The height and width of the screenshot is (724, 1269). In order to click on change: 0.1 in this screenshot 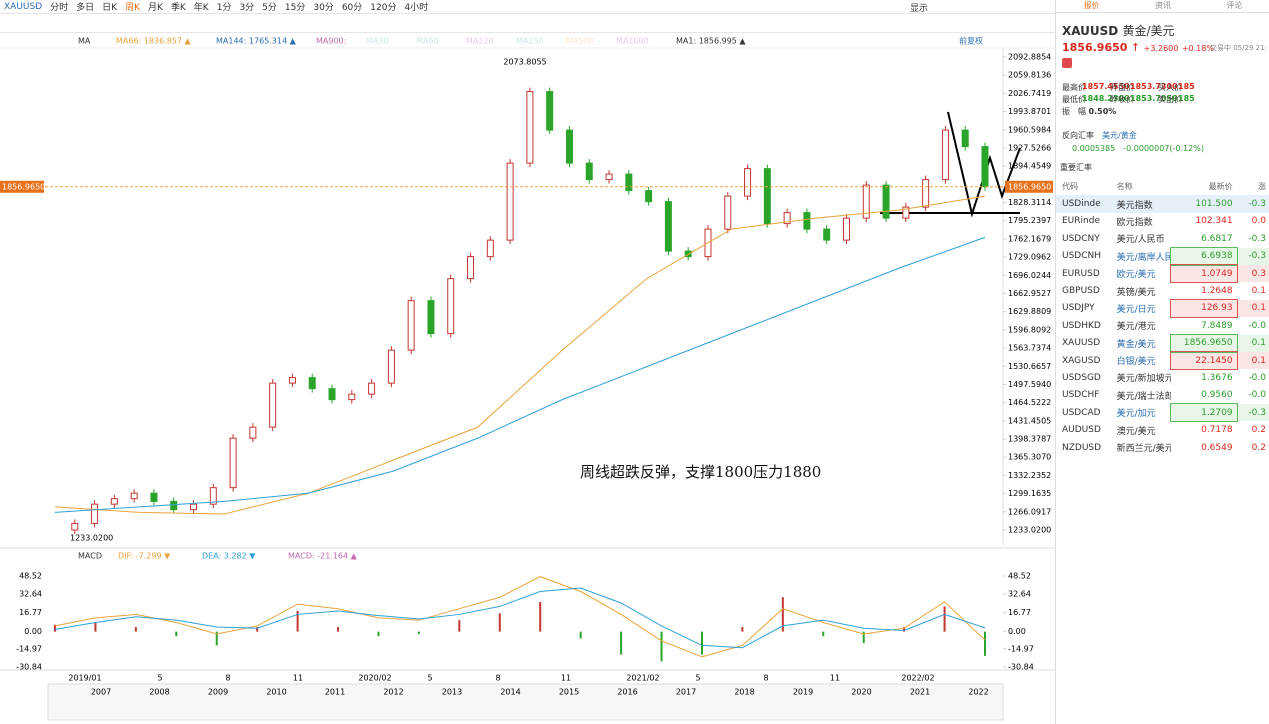, I will do `click(1258, 291)`.